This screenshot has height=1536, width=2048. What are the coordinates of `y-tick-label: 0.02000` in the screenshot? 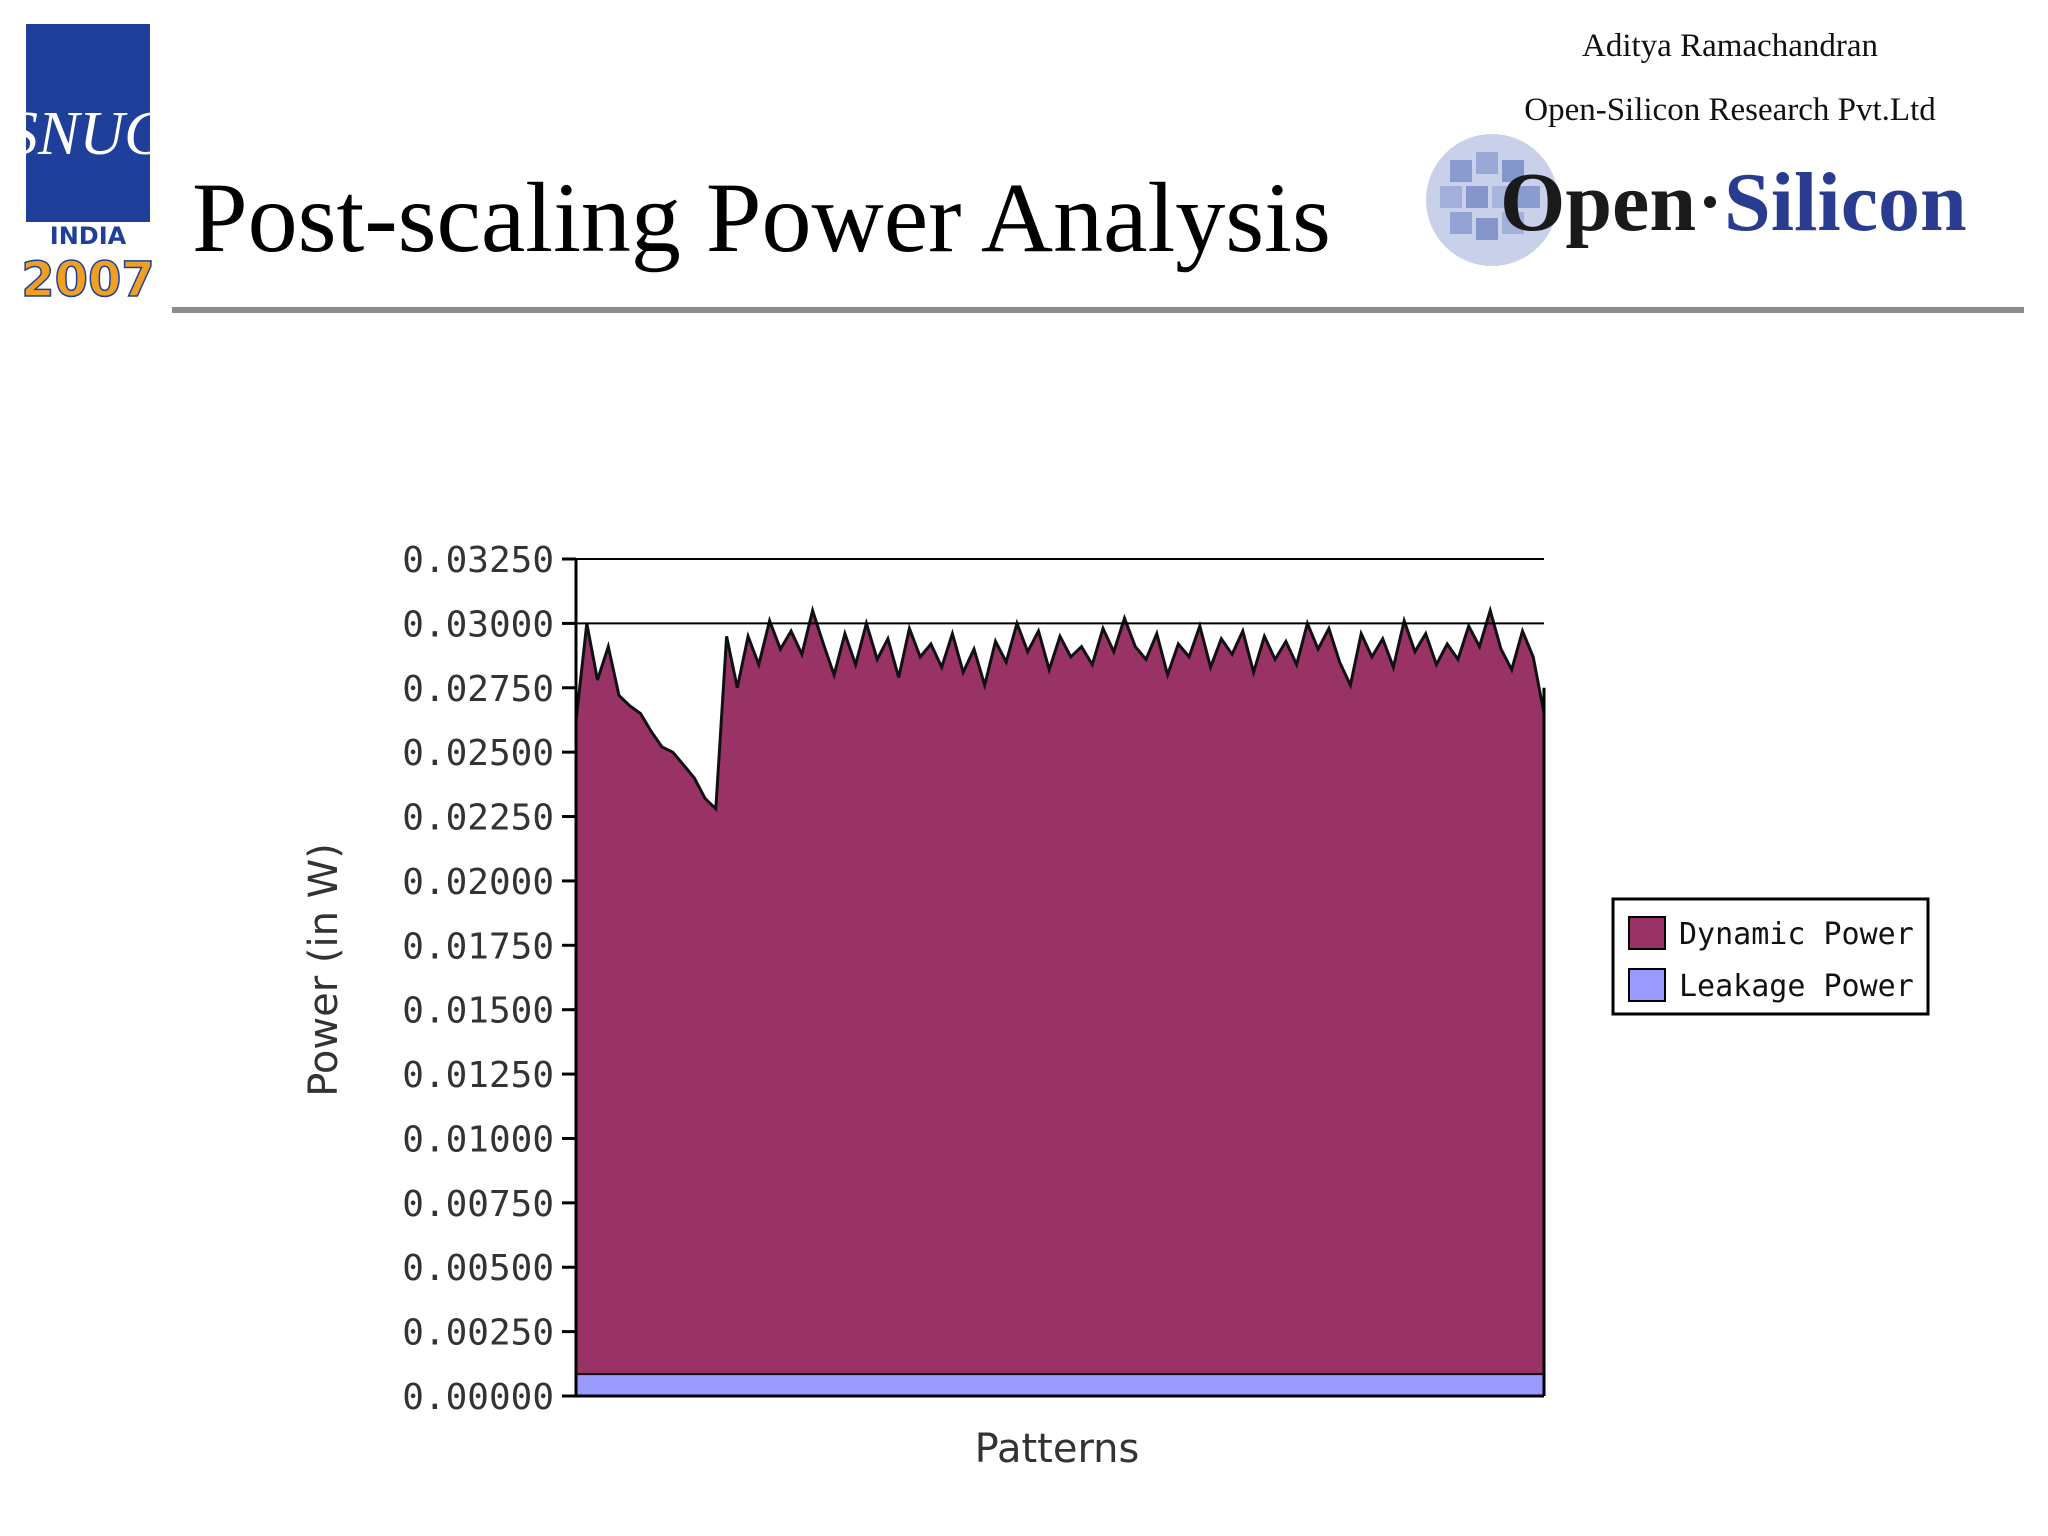 It's located at (478, 882).